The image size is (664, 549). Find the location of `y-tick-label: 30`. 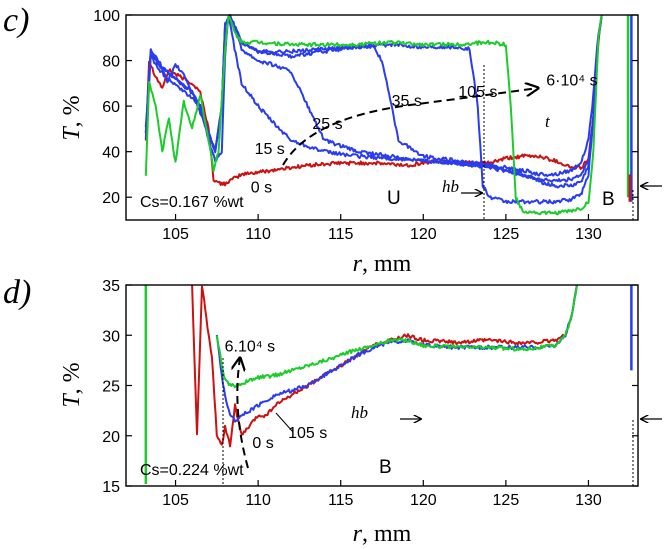

y-tick-label: 30 is located at coordinates (111, 336).